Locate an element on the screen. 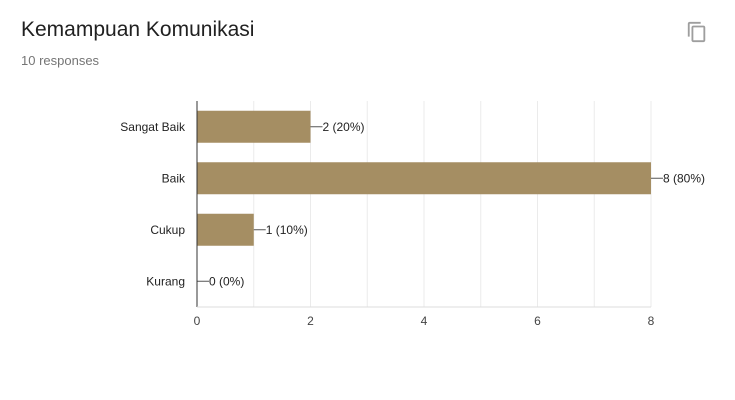  category-label: Cukup is located at coordinates (167, 230).